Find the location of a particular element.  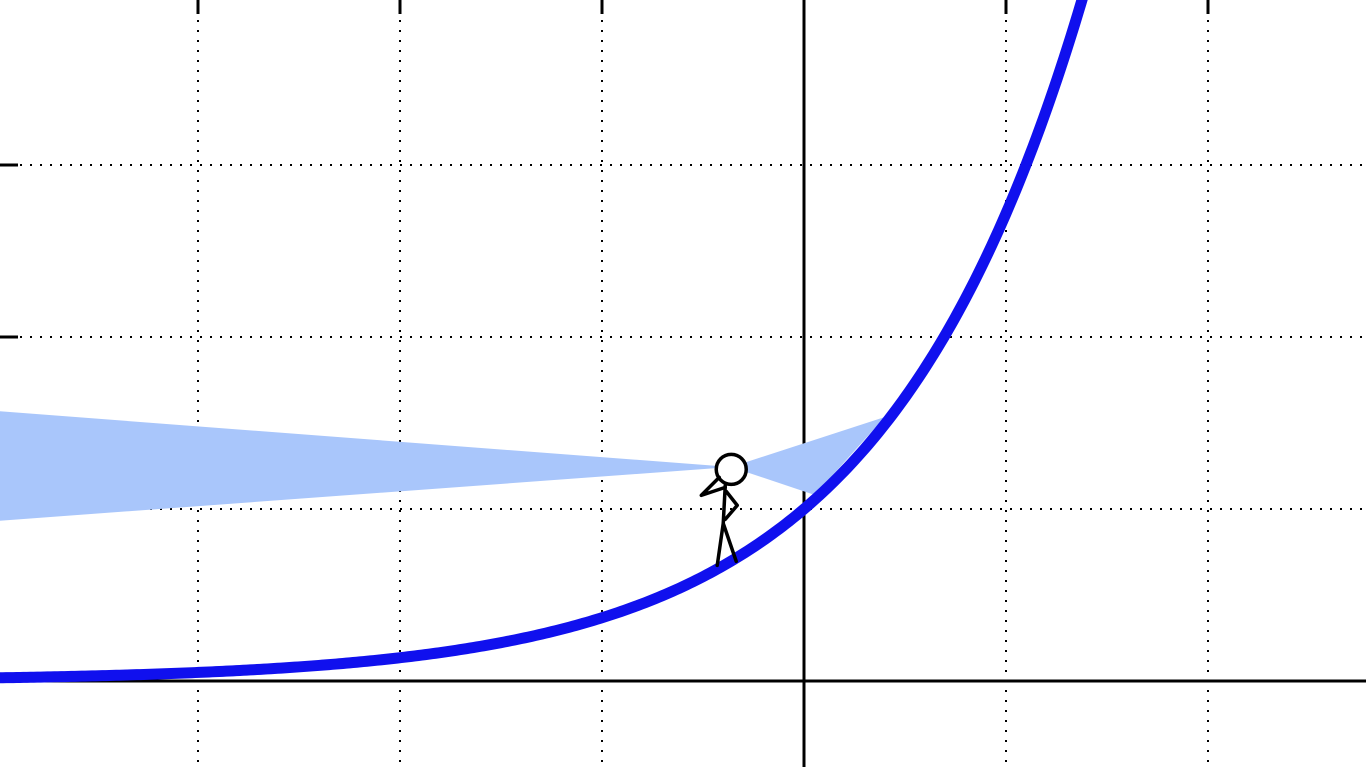

figure-arm-right is located at coordinates (731, 505).